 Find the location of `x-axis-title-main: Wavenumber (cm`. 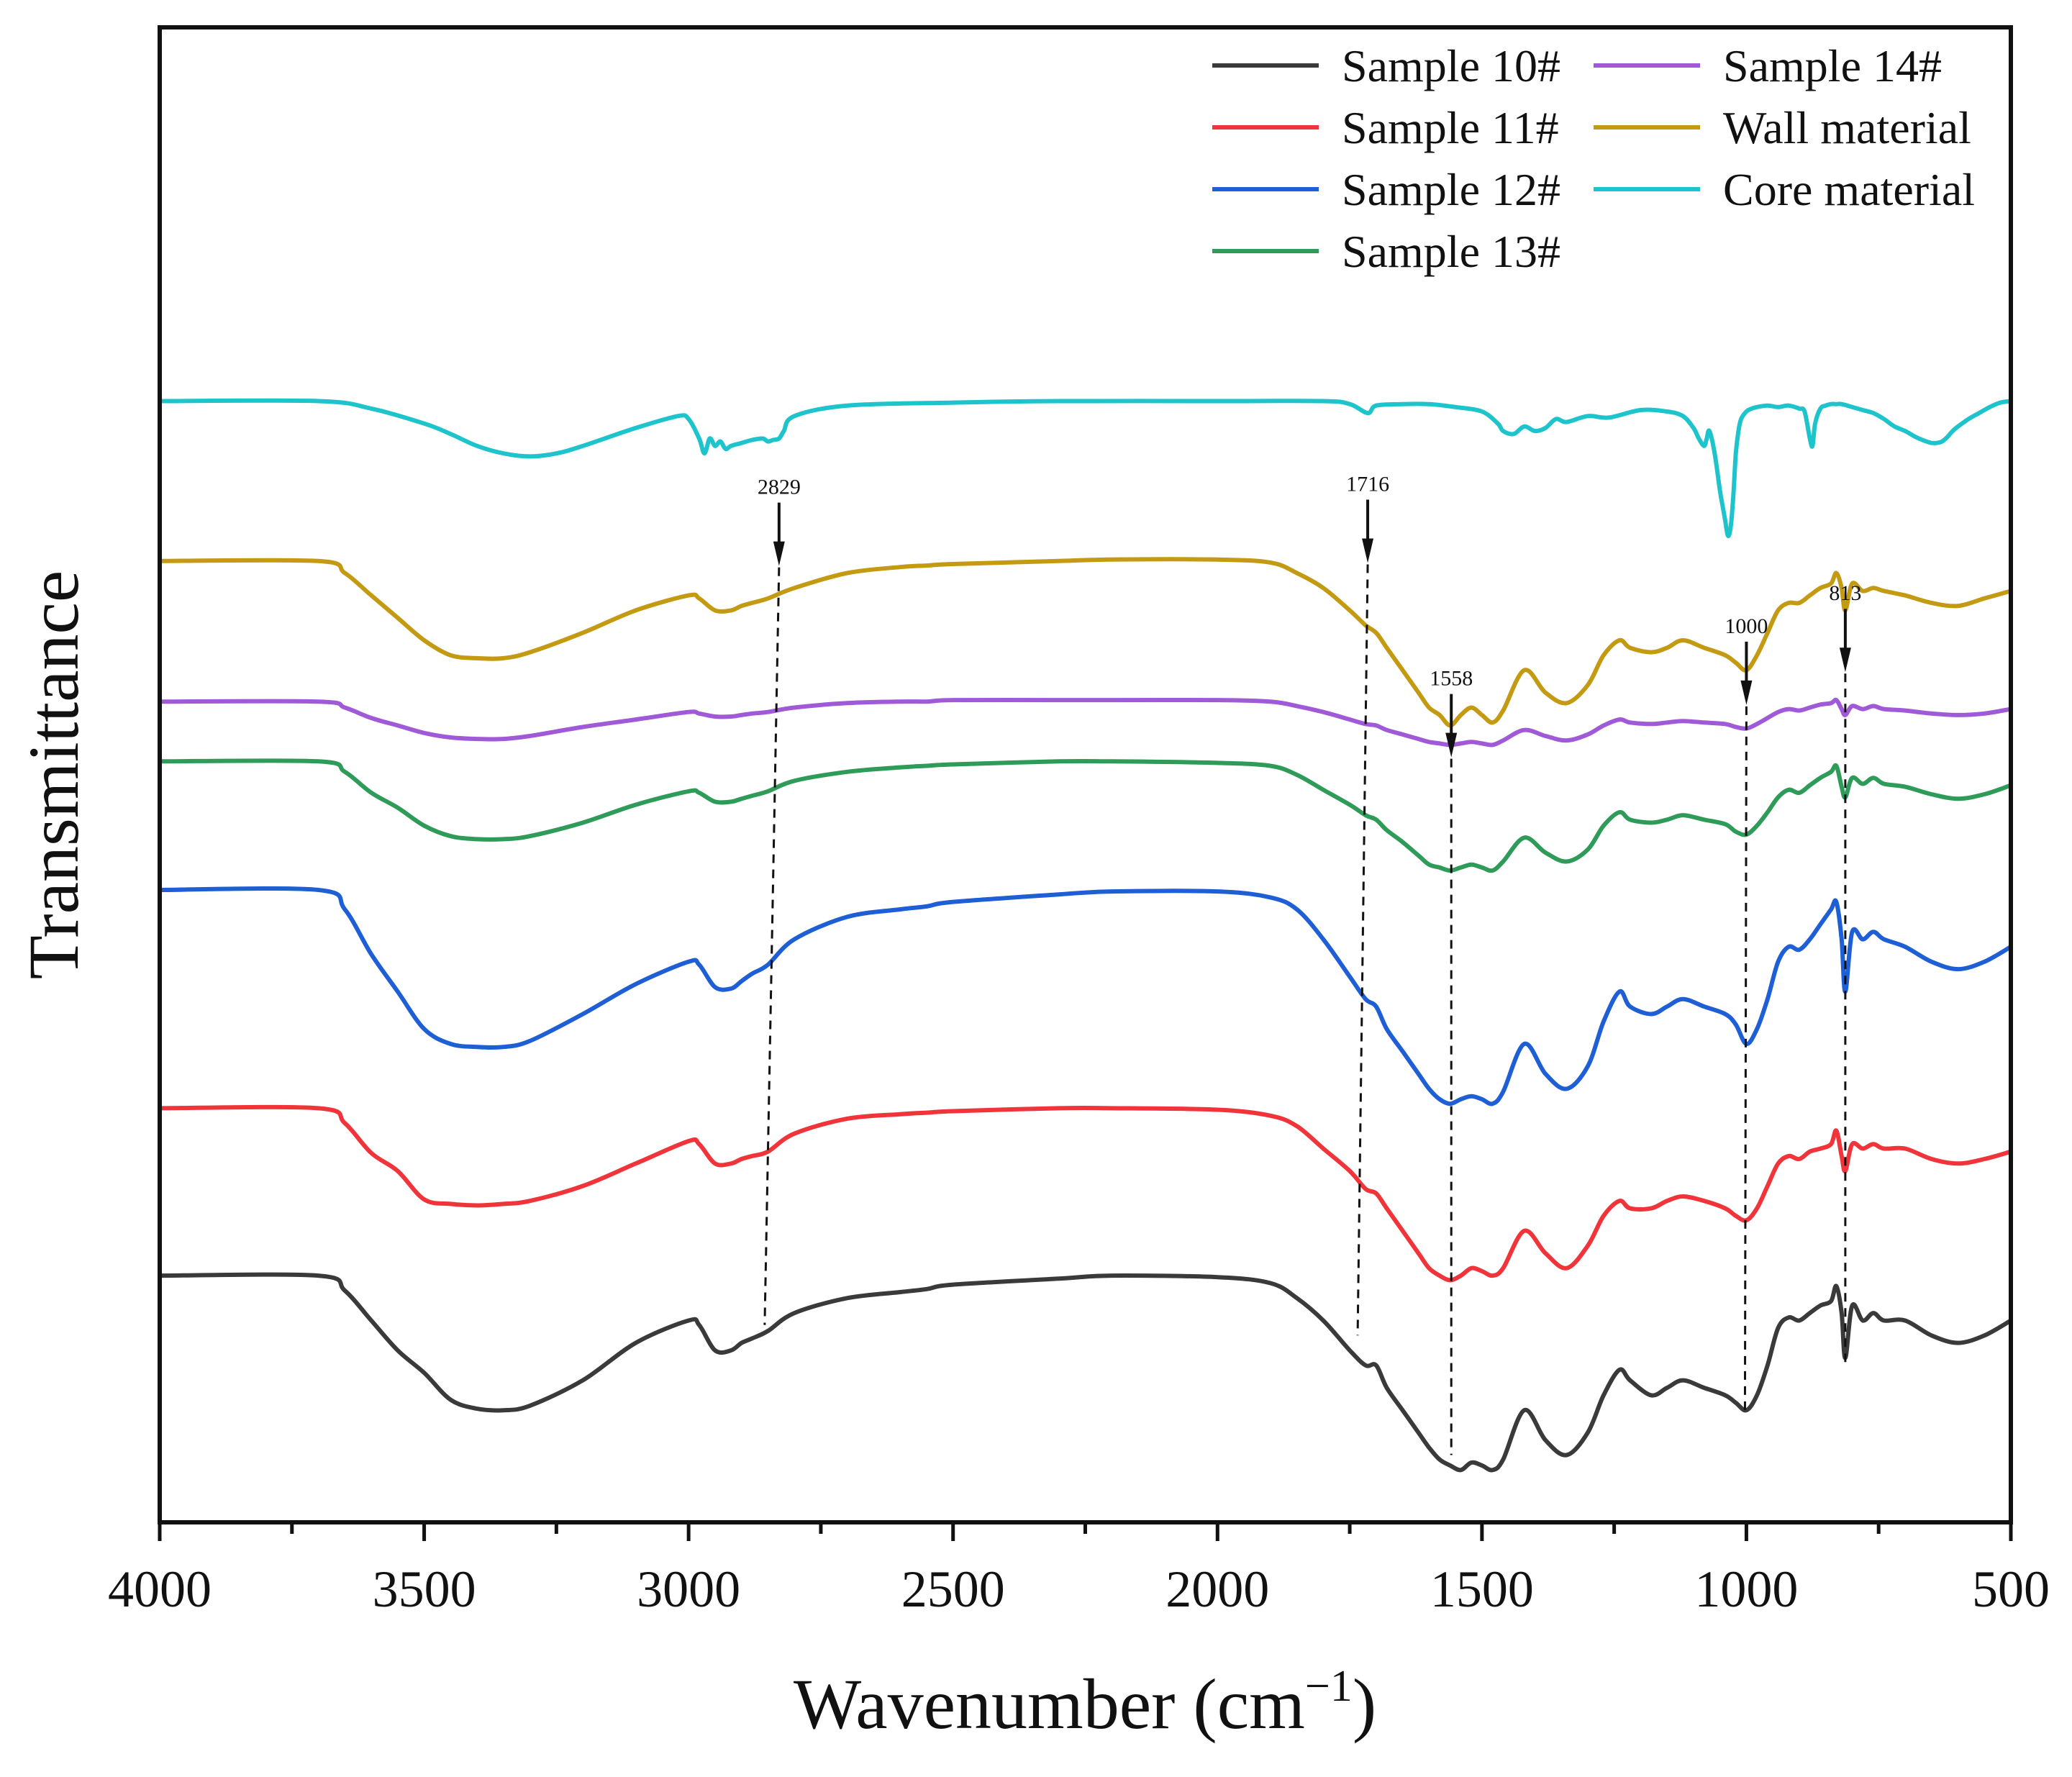

x-axis-title-main: Wavenumber (cm is located at coordinates (1049, 1704).